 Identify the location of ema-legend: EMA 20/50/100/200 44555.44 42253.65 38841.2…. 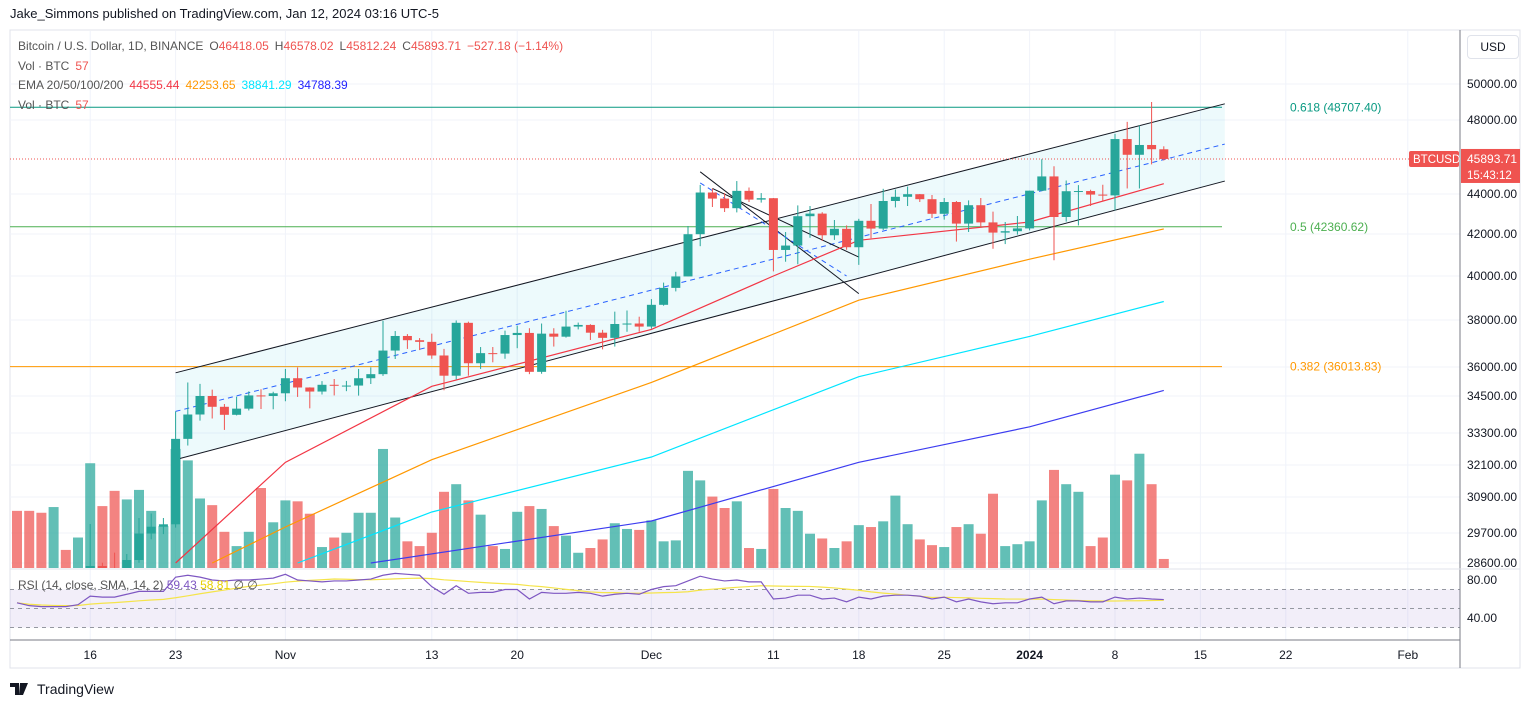
(183, 85).